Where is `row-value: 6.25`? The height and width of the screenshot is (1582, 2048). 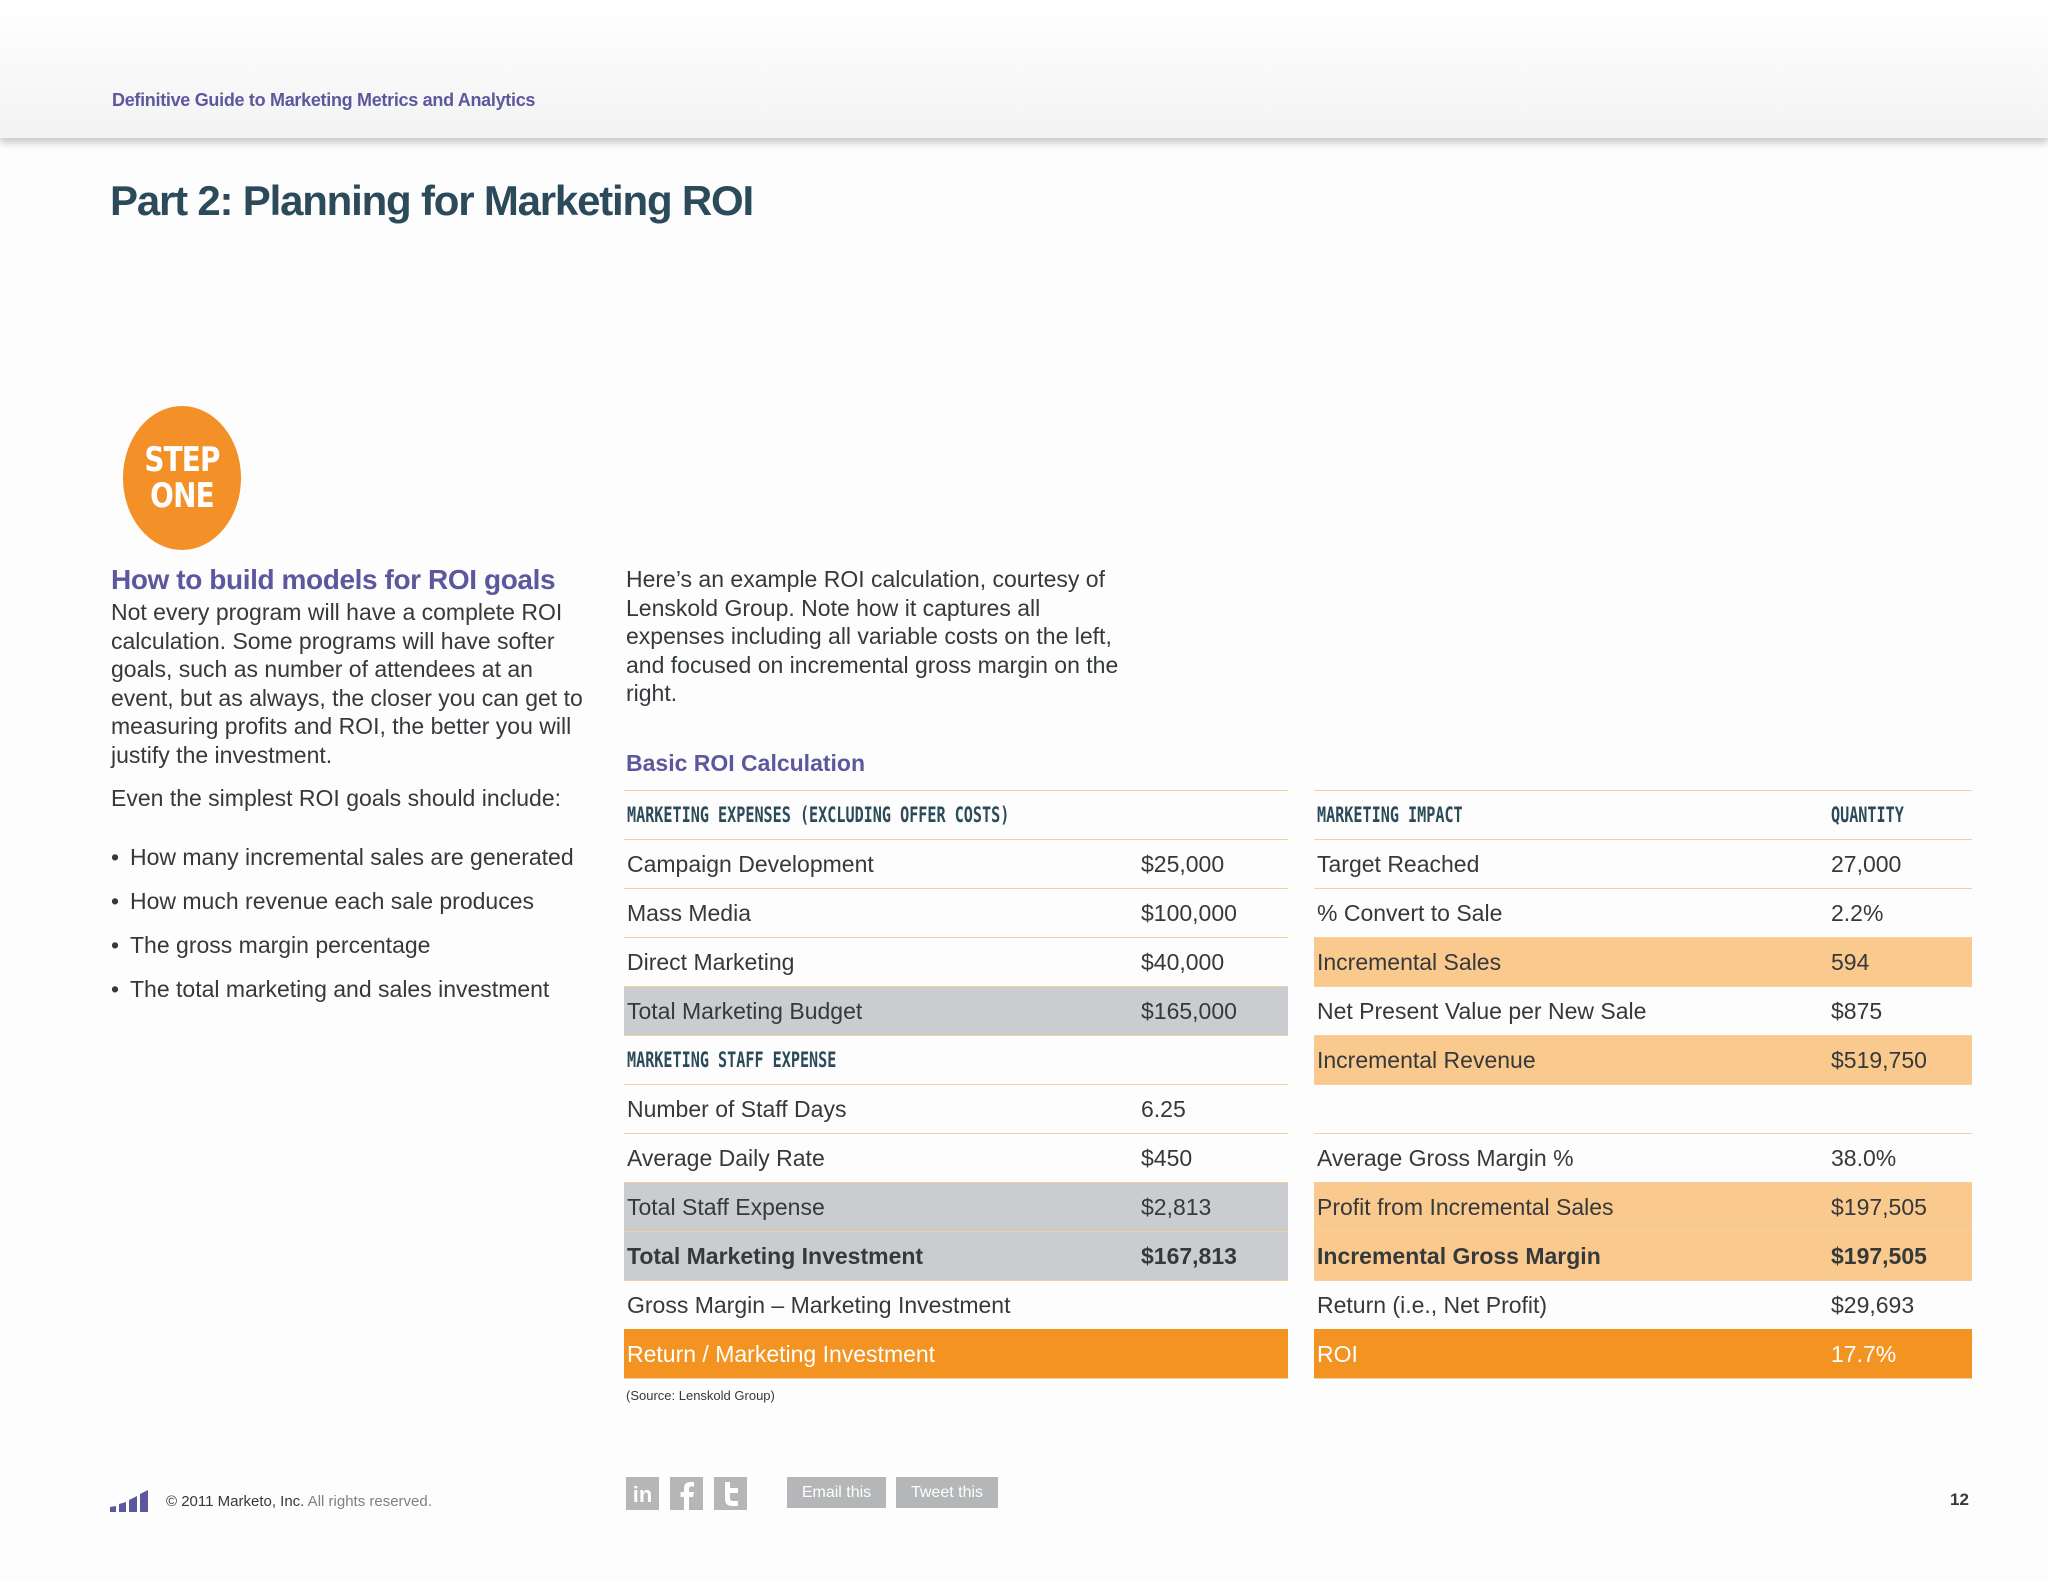
row-value: 6.25 is located at coordinates (1213, 1109).